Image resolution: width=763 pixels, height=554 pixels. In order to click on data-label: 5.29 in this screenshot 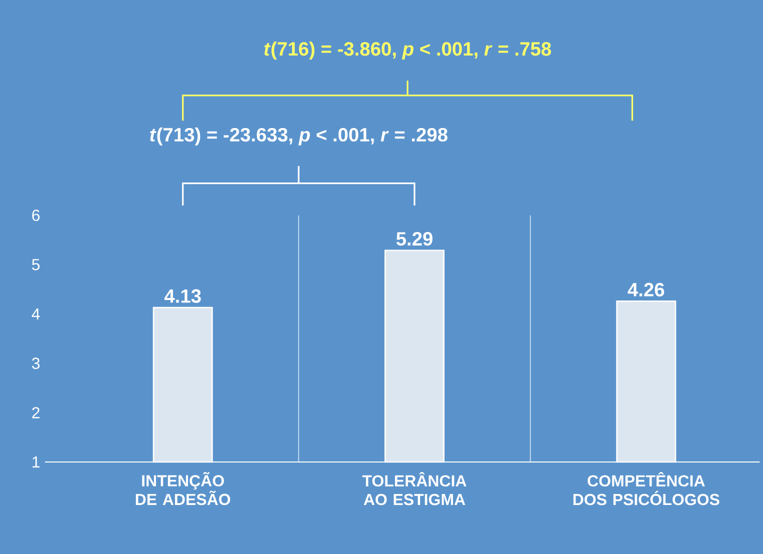, I will do `click(414, 239)`.